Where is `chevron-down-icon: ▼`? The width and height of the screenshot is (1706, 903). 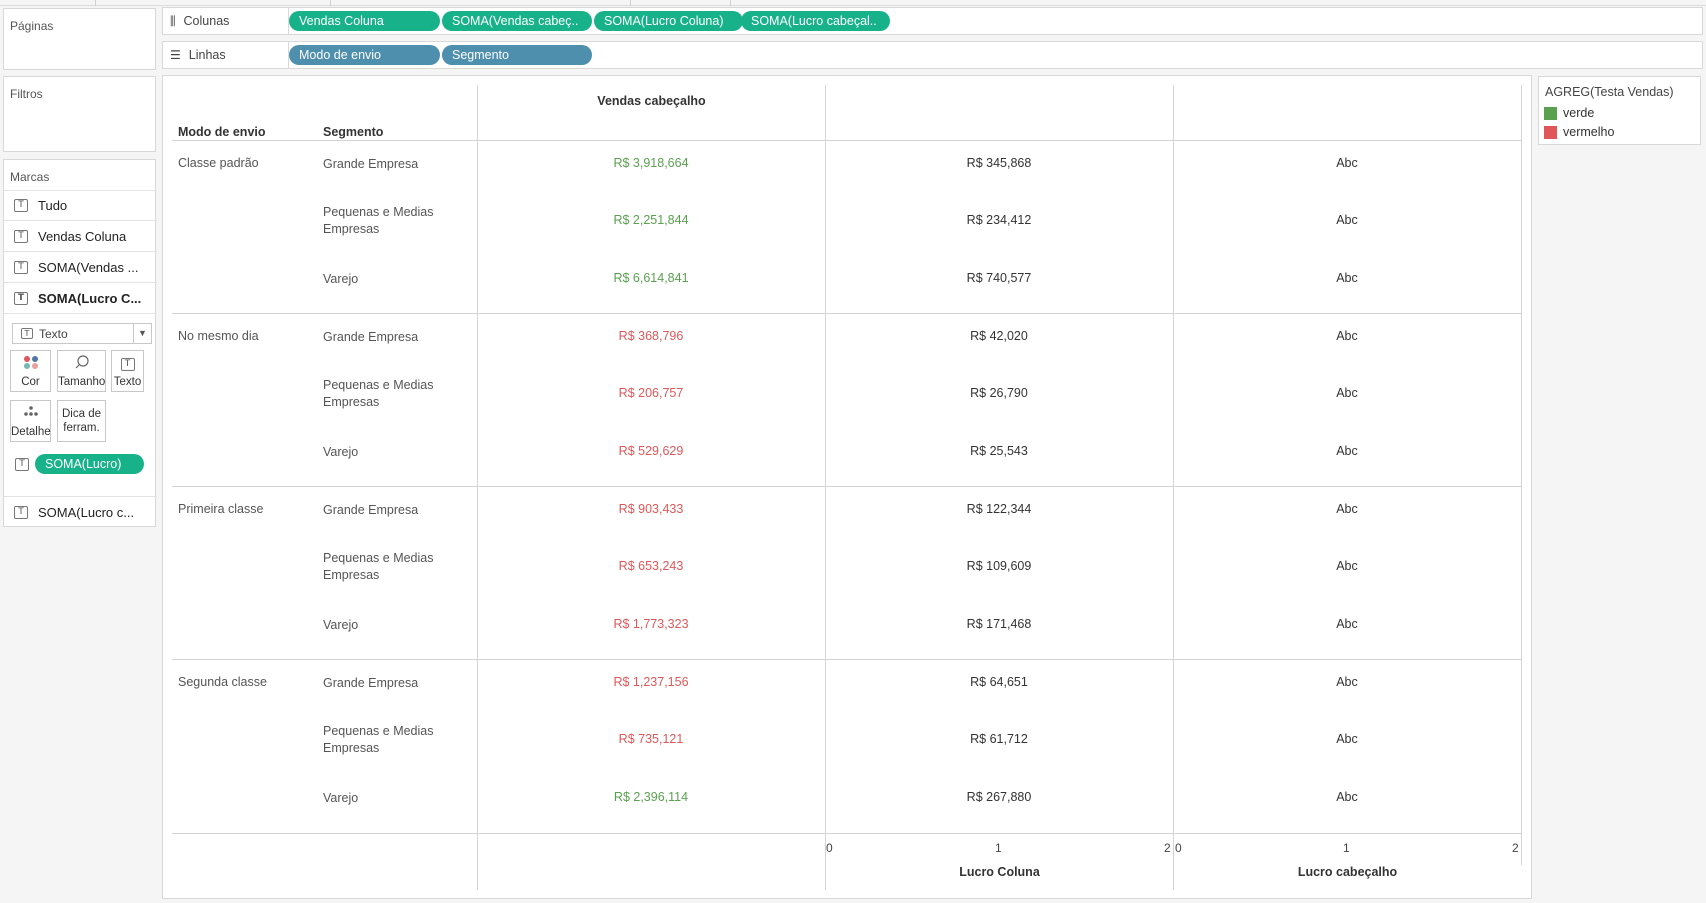
chevron-down-icon: ▼ is located at coordinates (142, 333).